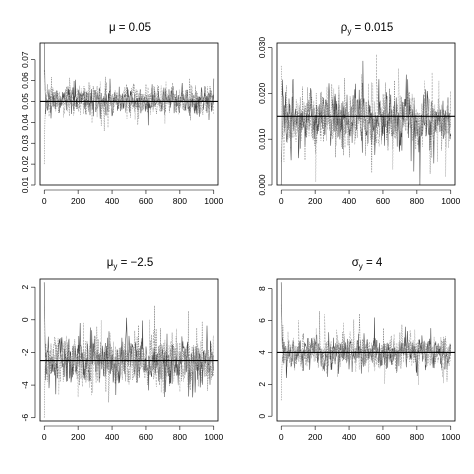 The height and width of the screenshot is (474, 474). I want to click on panel-title-sigma-y: σy = 4, so click(367, 264).